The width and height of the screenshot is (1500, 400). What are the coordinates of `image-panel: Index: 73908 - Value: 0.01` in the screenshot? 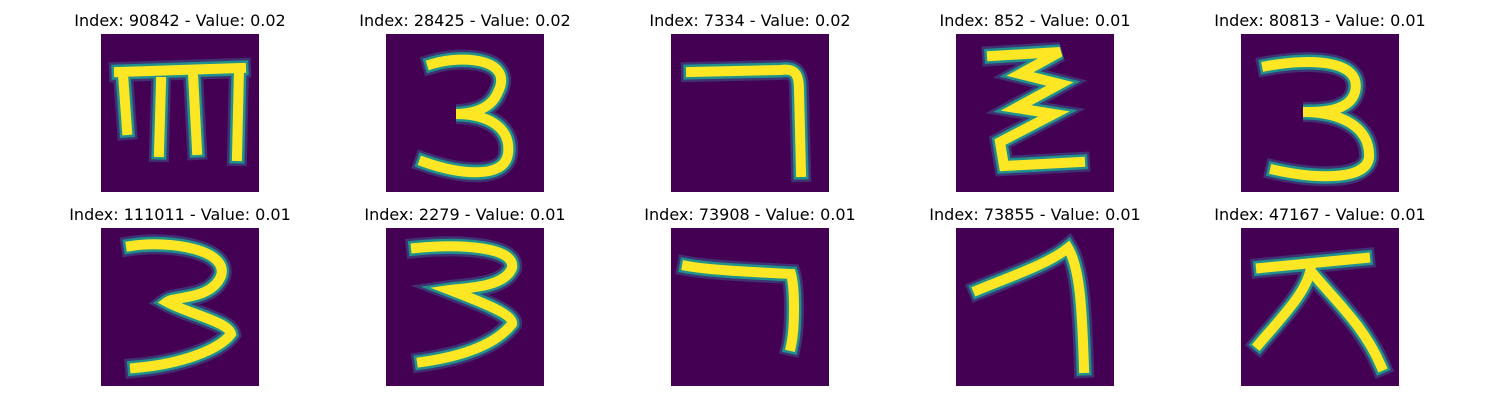 It's located at (750, 290).